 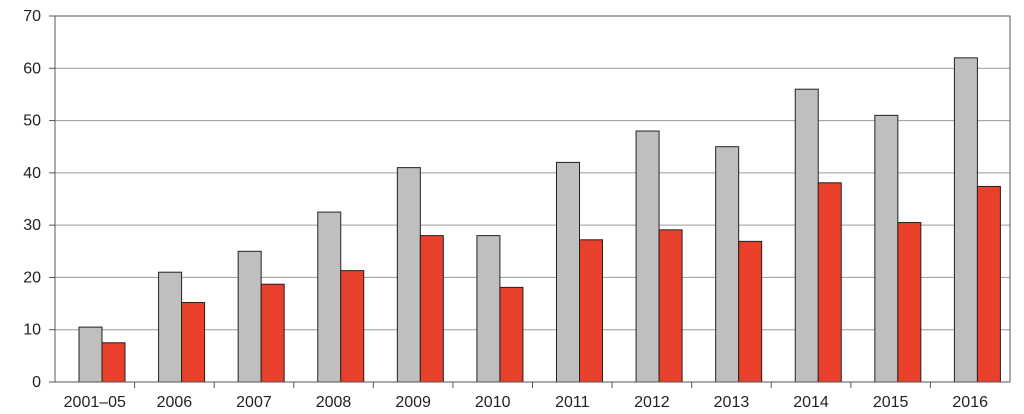 What do you see at coordinates (408, 275) in the screenshot?
I see `bar-series-1-2009` at bounding box center [408, 275].